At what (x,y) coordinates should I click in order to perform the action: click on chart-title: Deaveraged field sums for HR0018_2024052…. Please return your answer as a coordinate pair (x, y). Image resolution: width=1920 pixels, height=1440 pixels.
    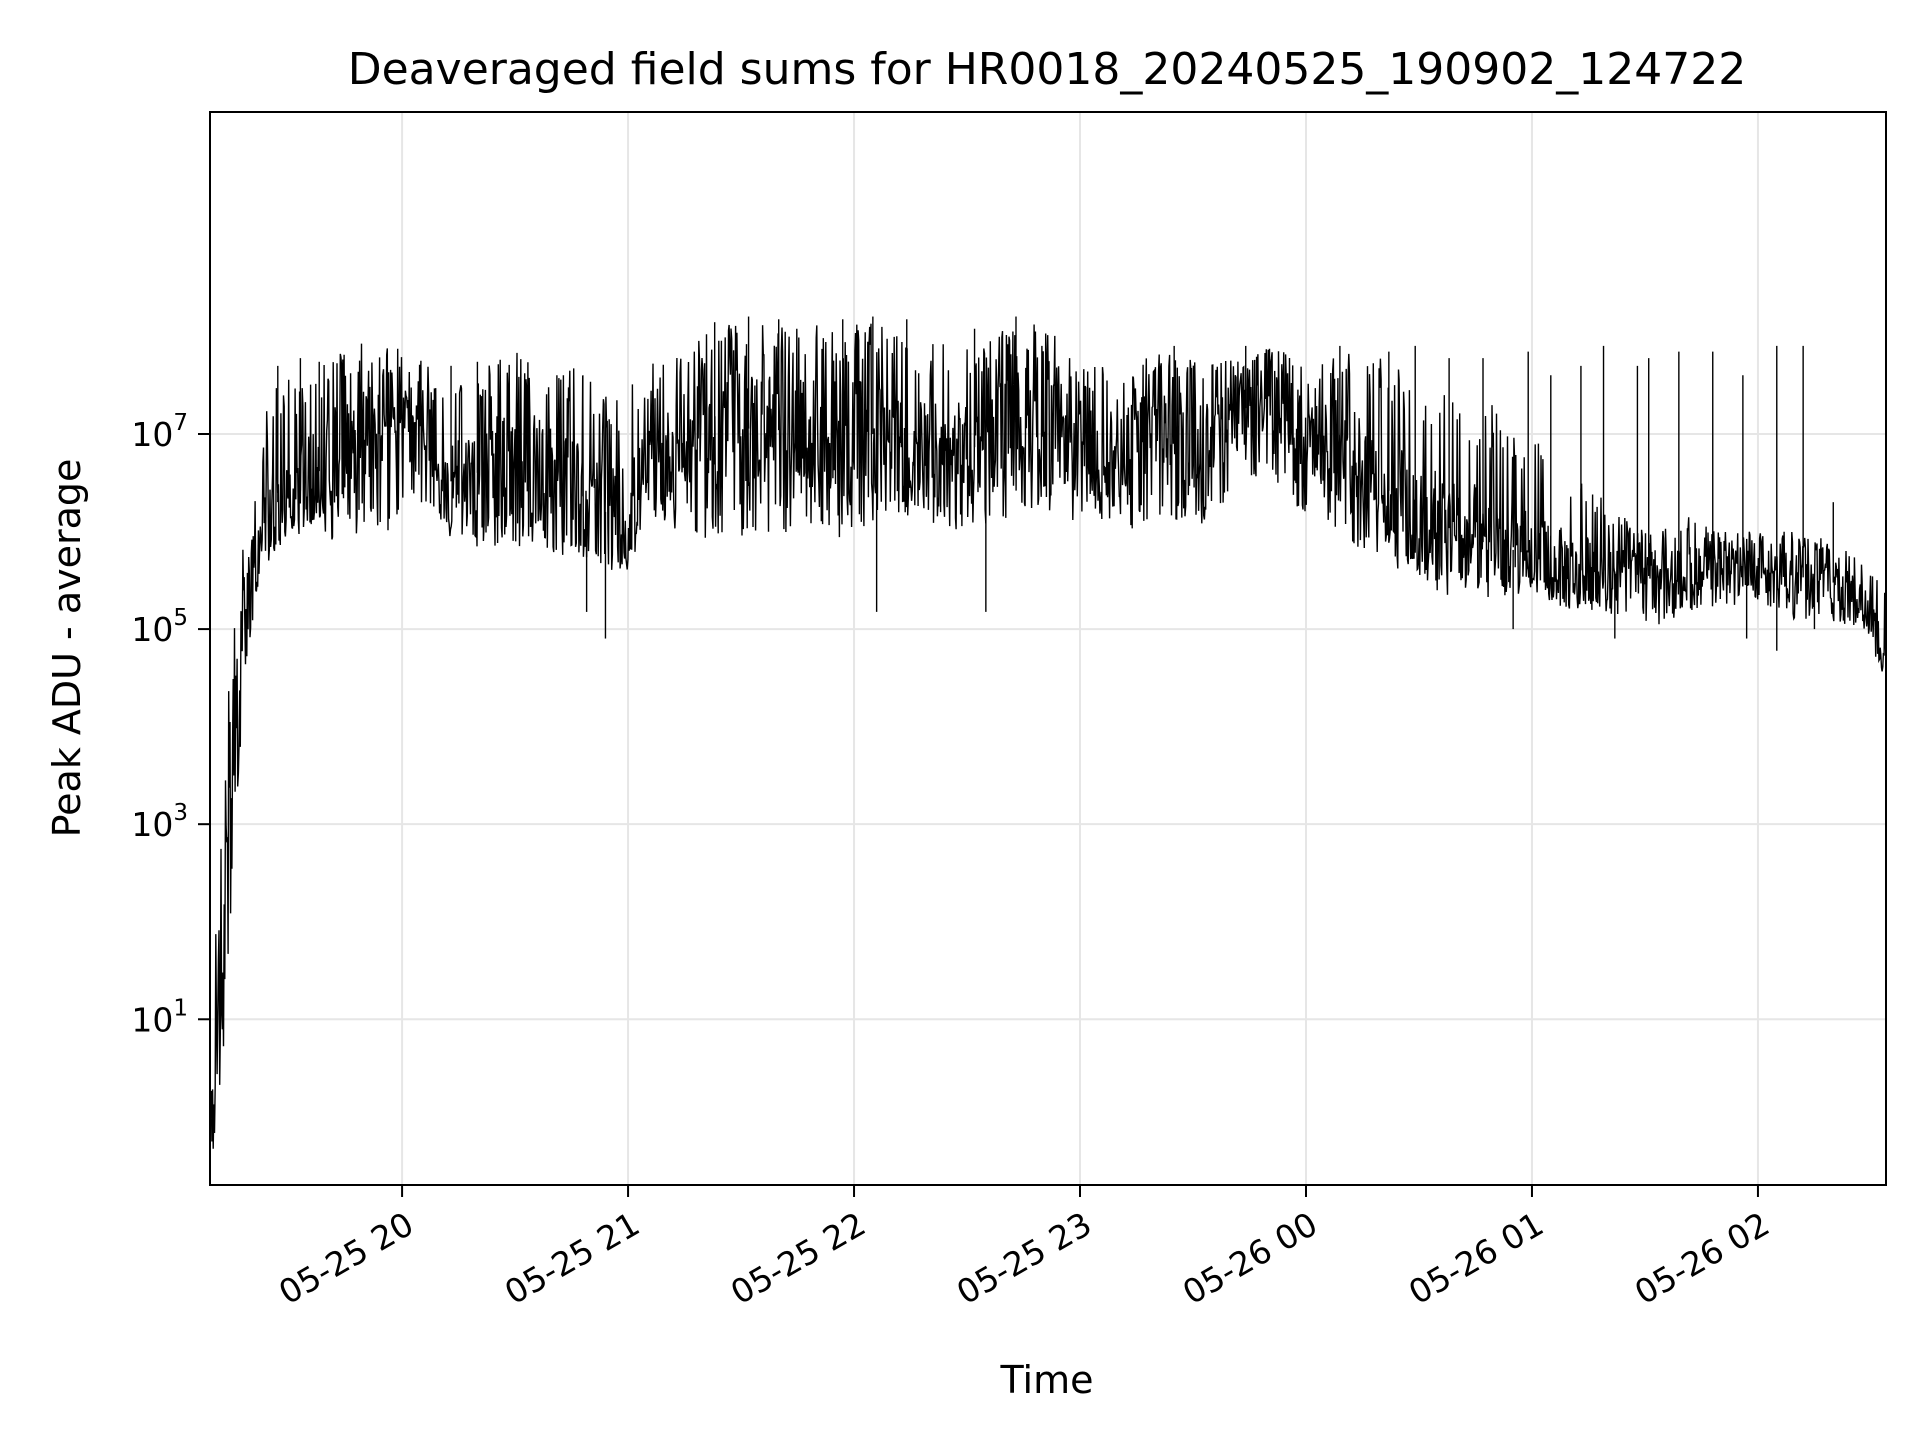
    Looking at the image, I should click on (1047, 69).